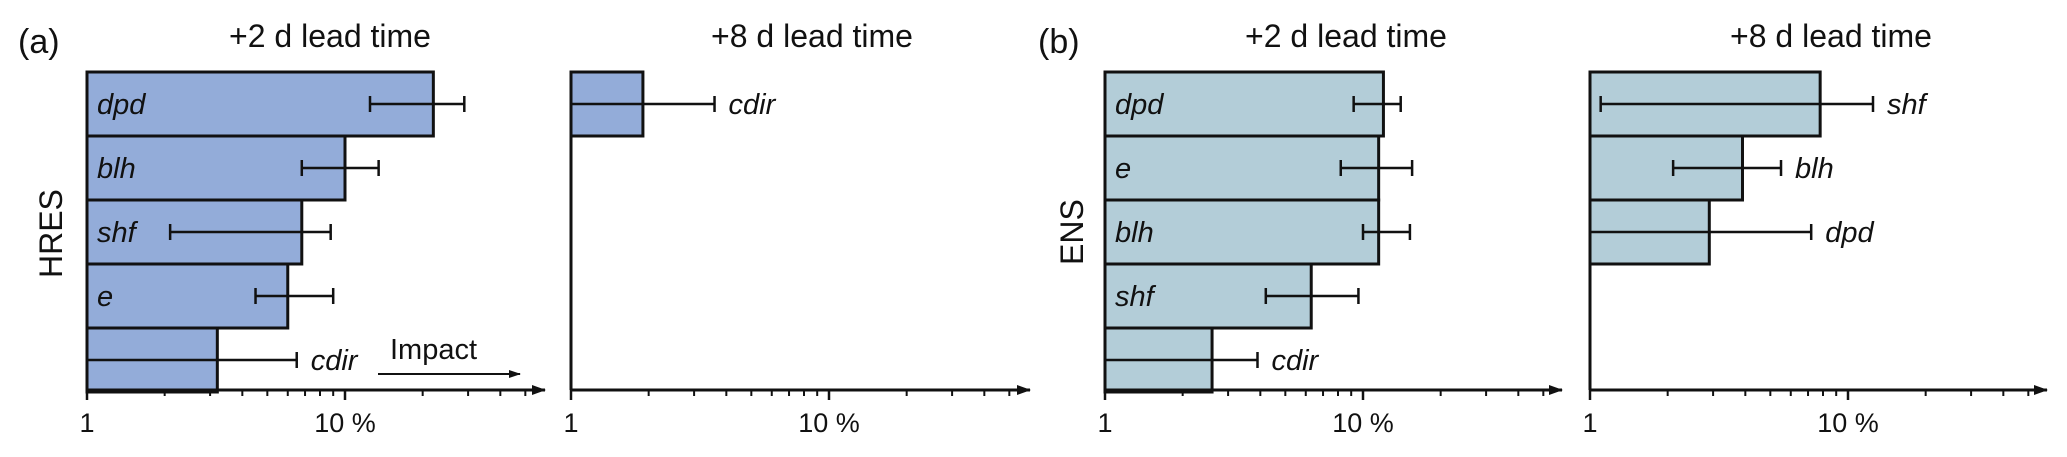 Image resolution: width=2067 pixels, height=457 pixels. What do you see at coordinates (39, 42) in the screenshot?
I see `panel-letter-a: (a)` at bounding box center [39, 42].